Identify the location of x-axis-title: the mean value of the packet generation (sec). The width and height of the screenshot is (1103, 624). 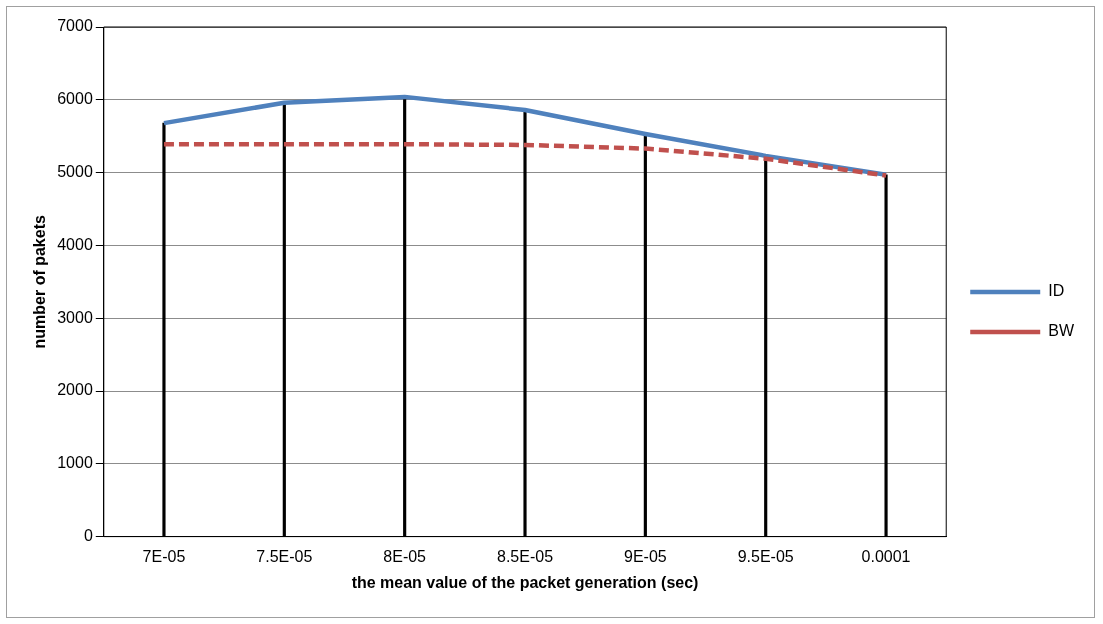
(525, 582).